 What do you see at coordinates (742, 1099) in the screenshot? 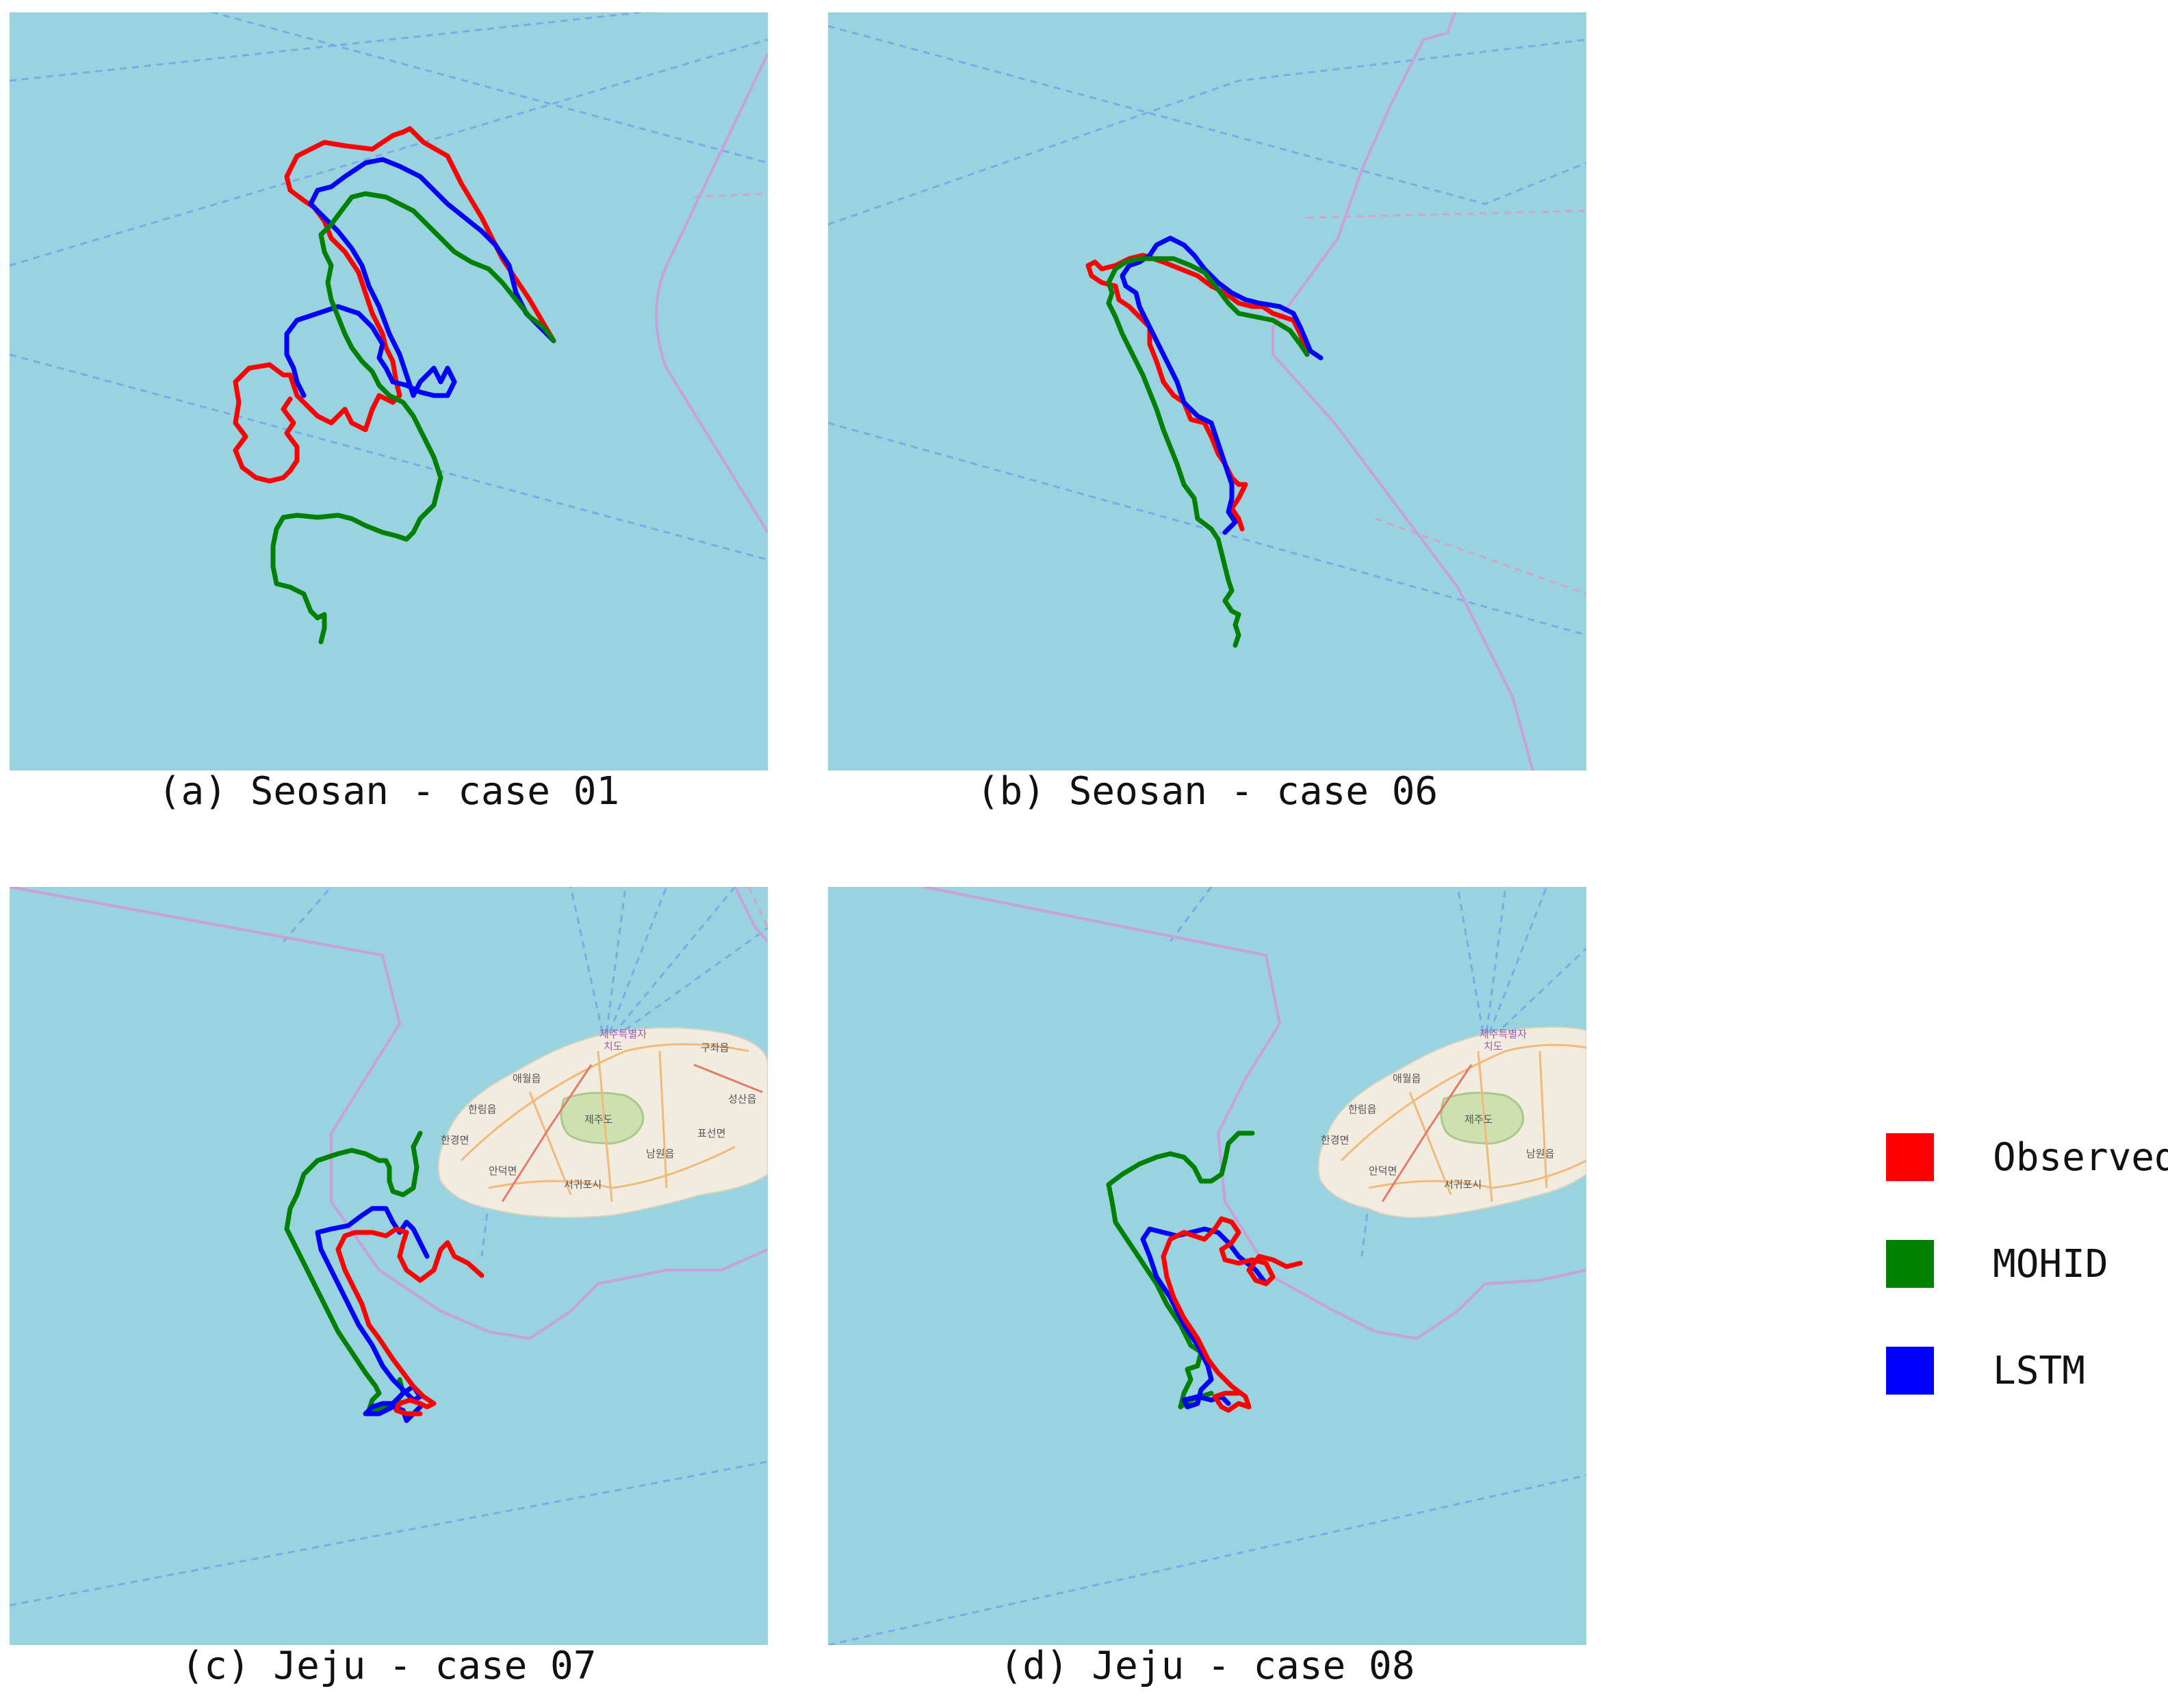
I see `map-label: 성산읍` at bounding box center [742, 1099].